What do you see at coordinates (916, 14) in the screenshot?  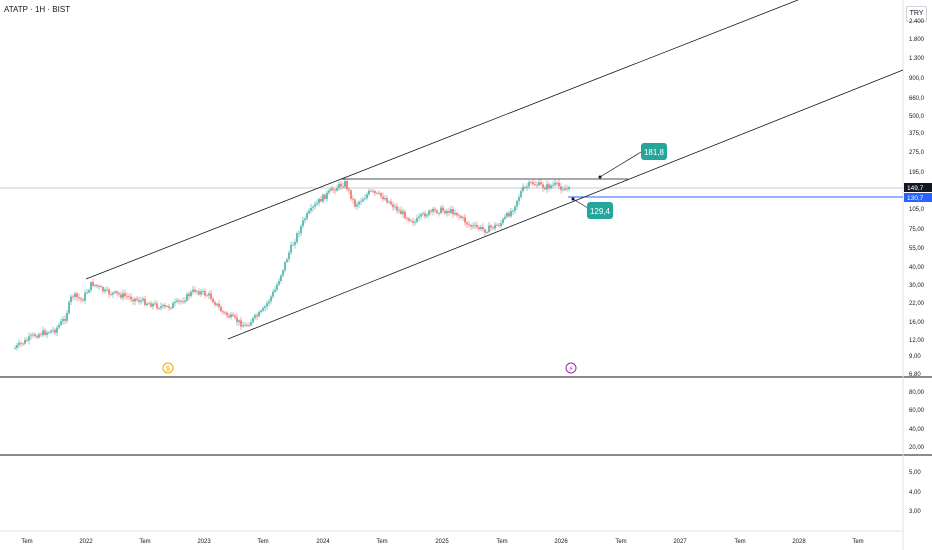 I see `currency-button: TRY` at bounding box center [916, 14].